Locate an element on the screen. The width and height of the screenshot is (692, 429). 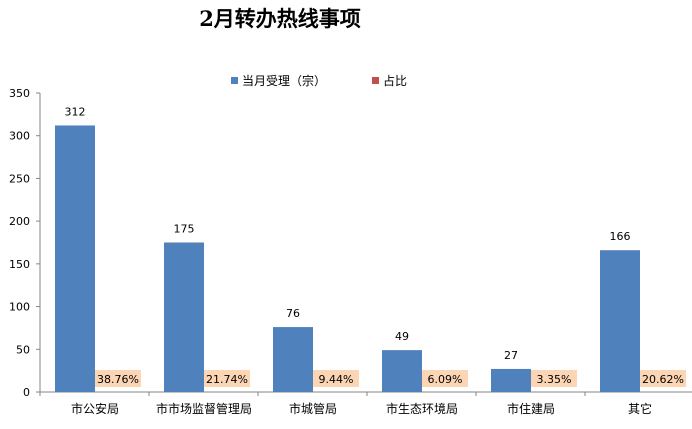
bar-value-label: 76 is located at coordinates (293, 313).